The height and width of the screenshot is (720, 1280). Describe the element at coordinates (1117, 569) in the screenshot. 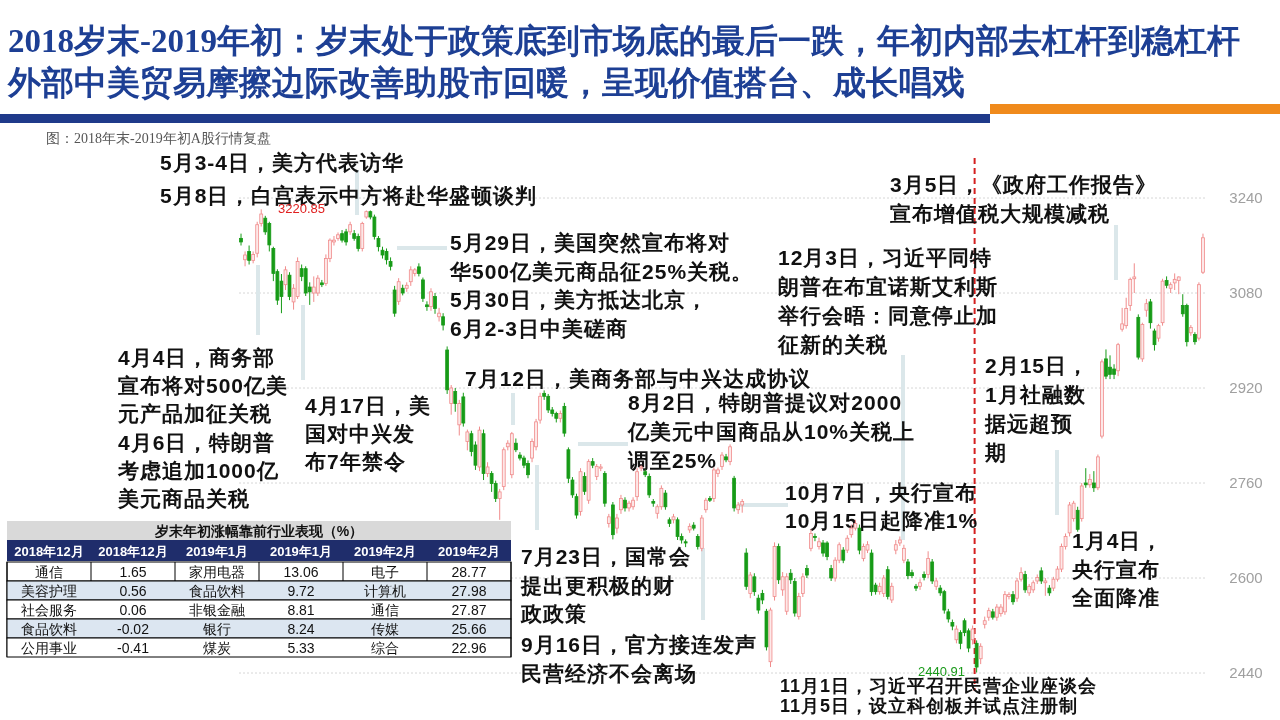

I see `annotation: 1月4日，央行宣布全面降准` at that location.